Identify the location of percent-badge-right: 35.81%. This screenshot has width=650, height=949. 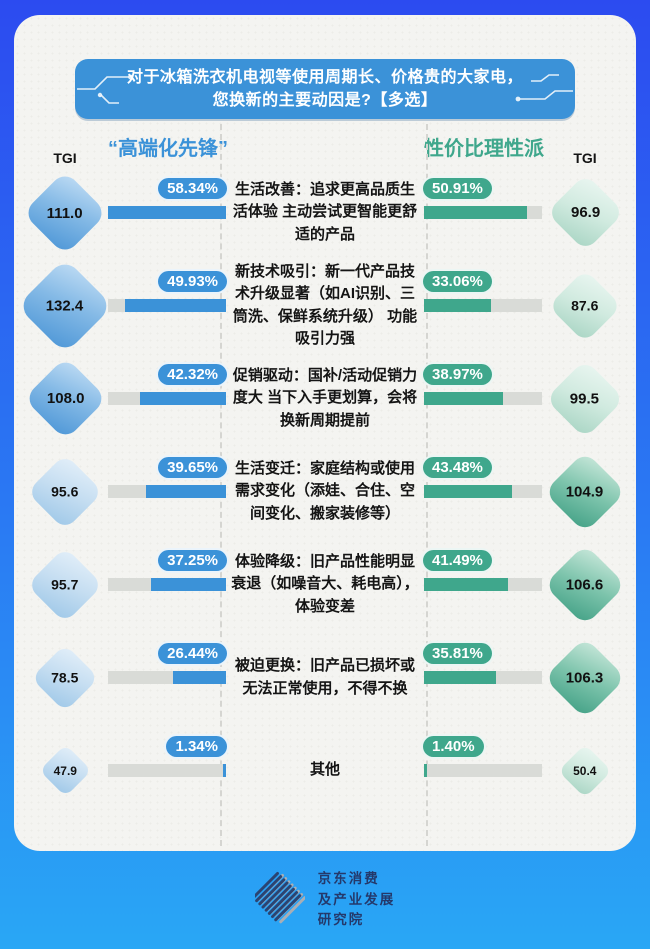
(457, 653).